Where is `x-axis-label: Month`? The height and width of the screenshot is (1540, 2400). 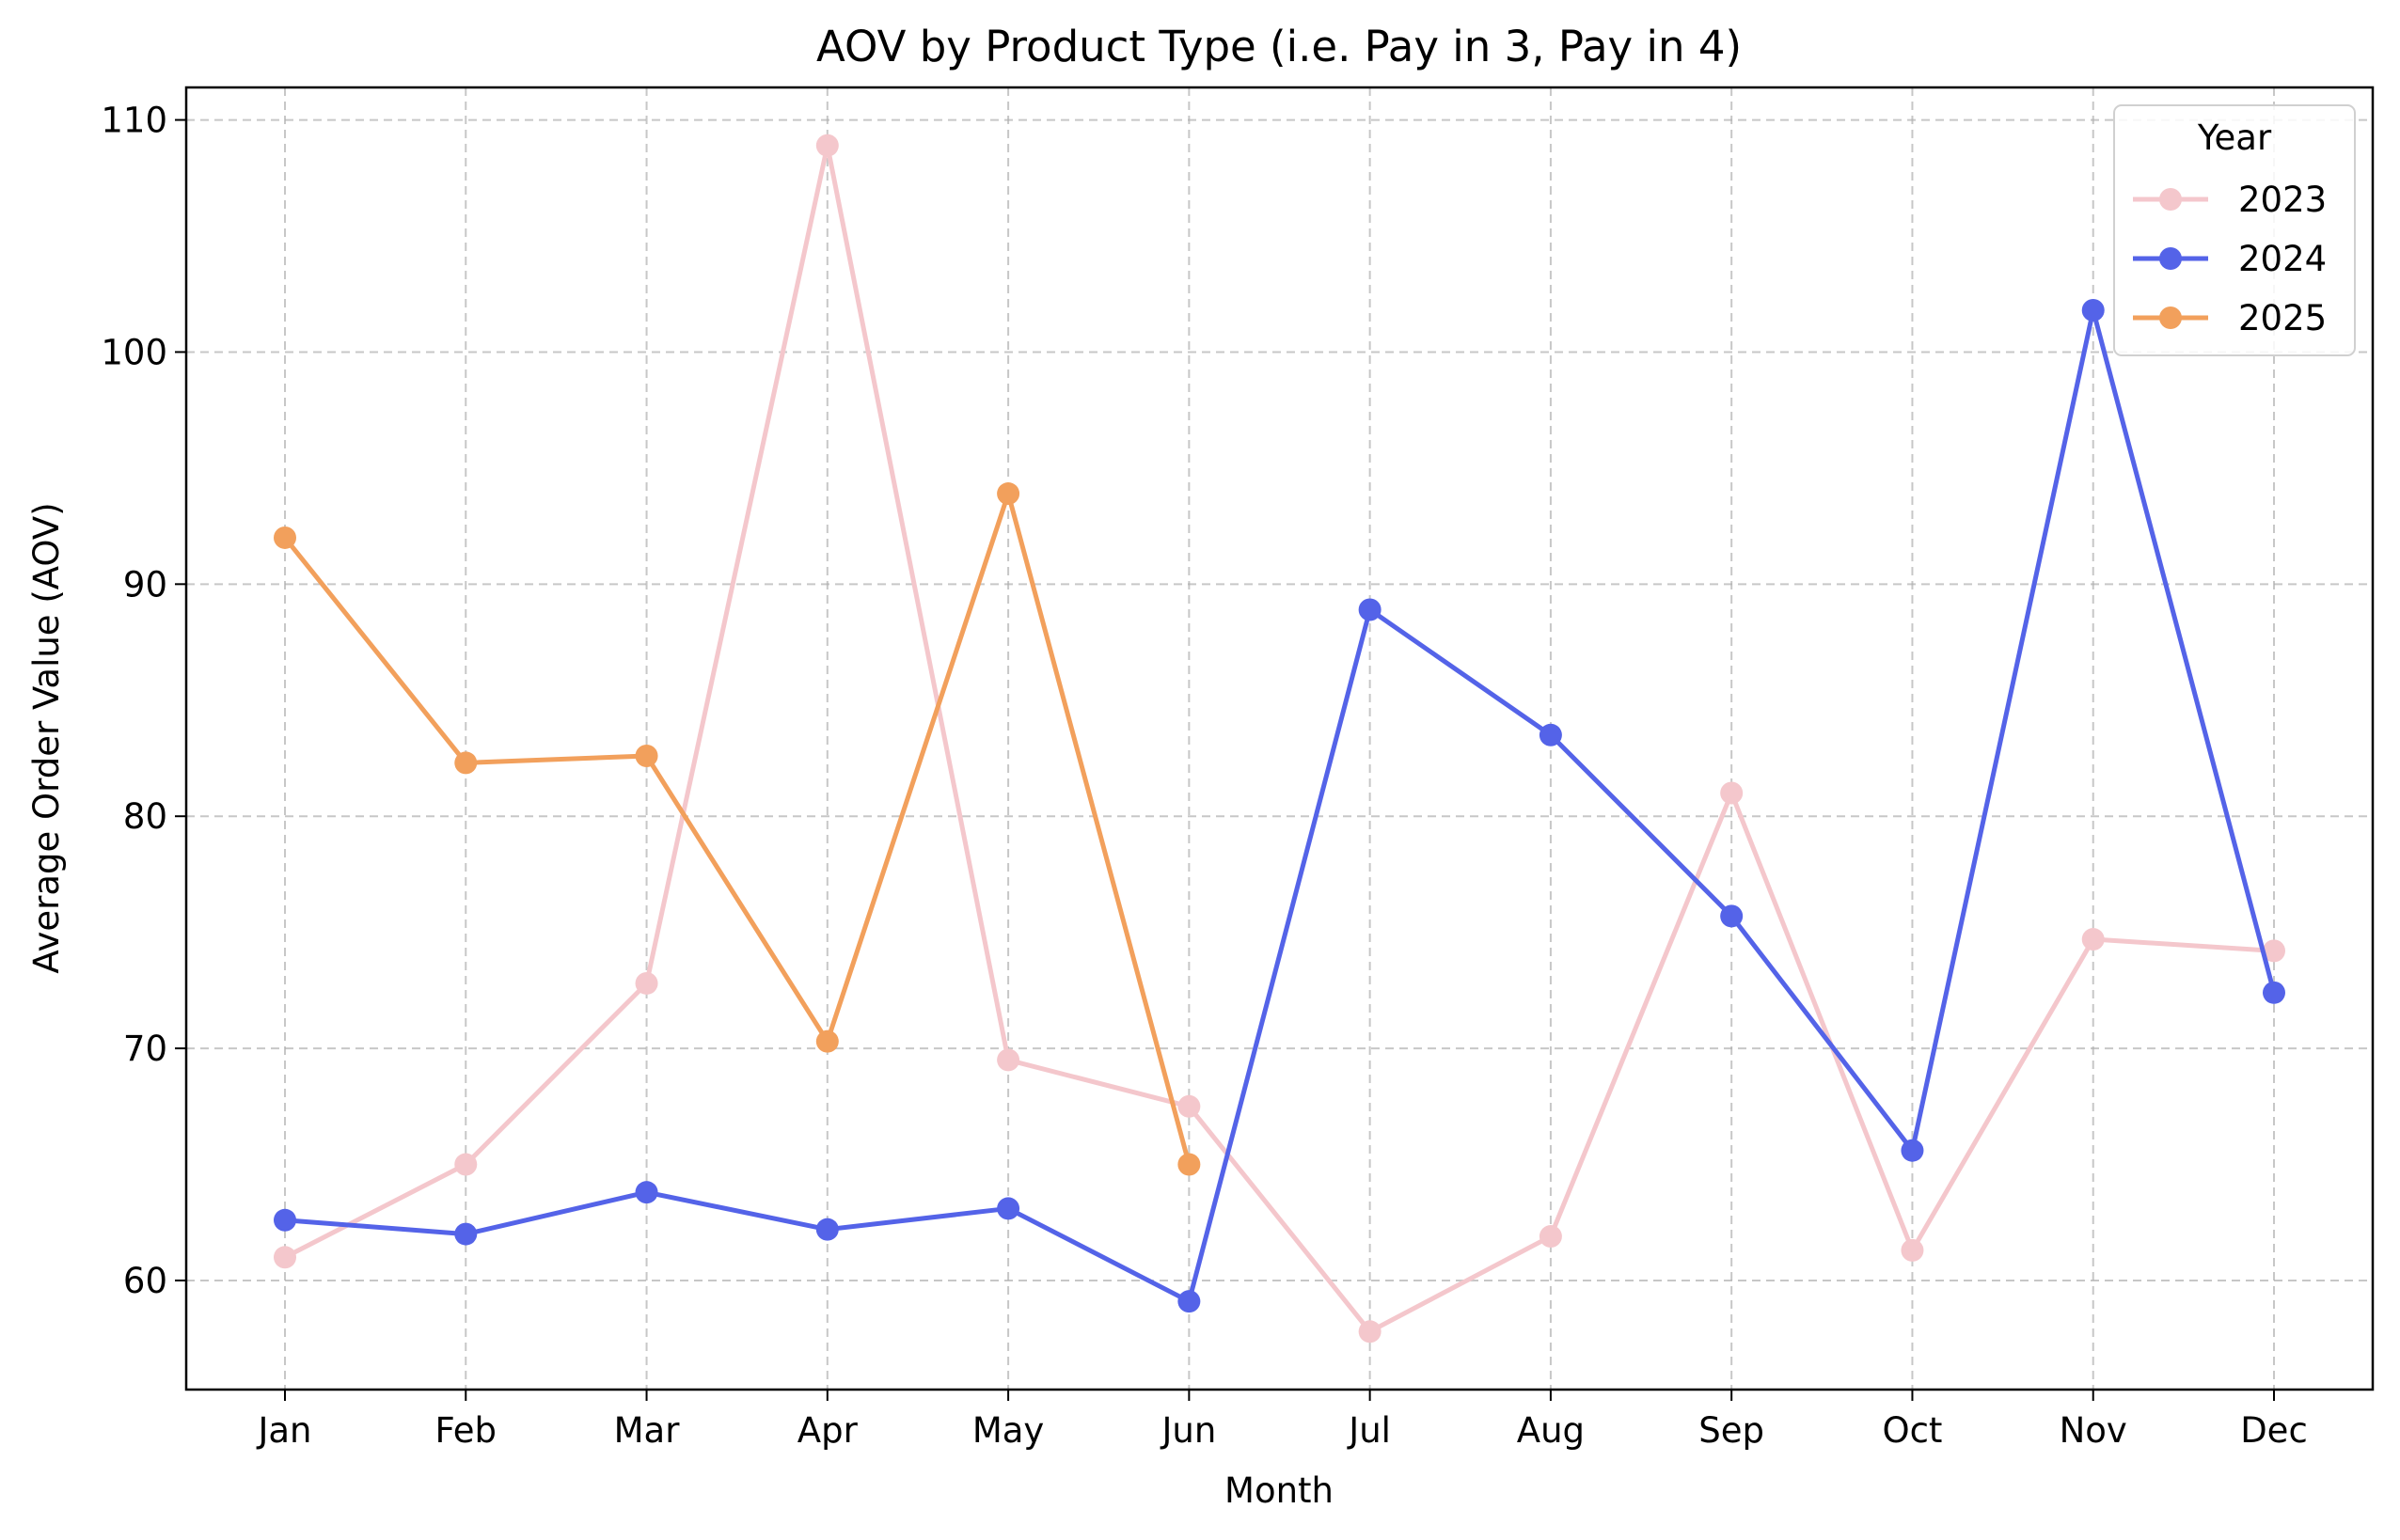
x-axis-label: Month is located at coordinates (1279, 1490).